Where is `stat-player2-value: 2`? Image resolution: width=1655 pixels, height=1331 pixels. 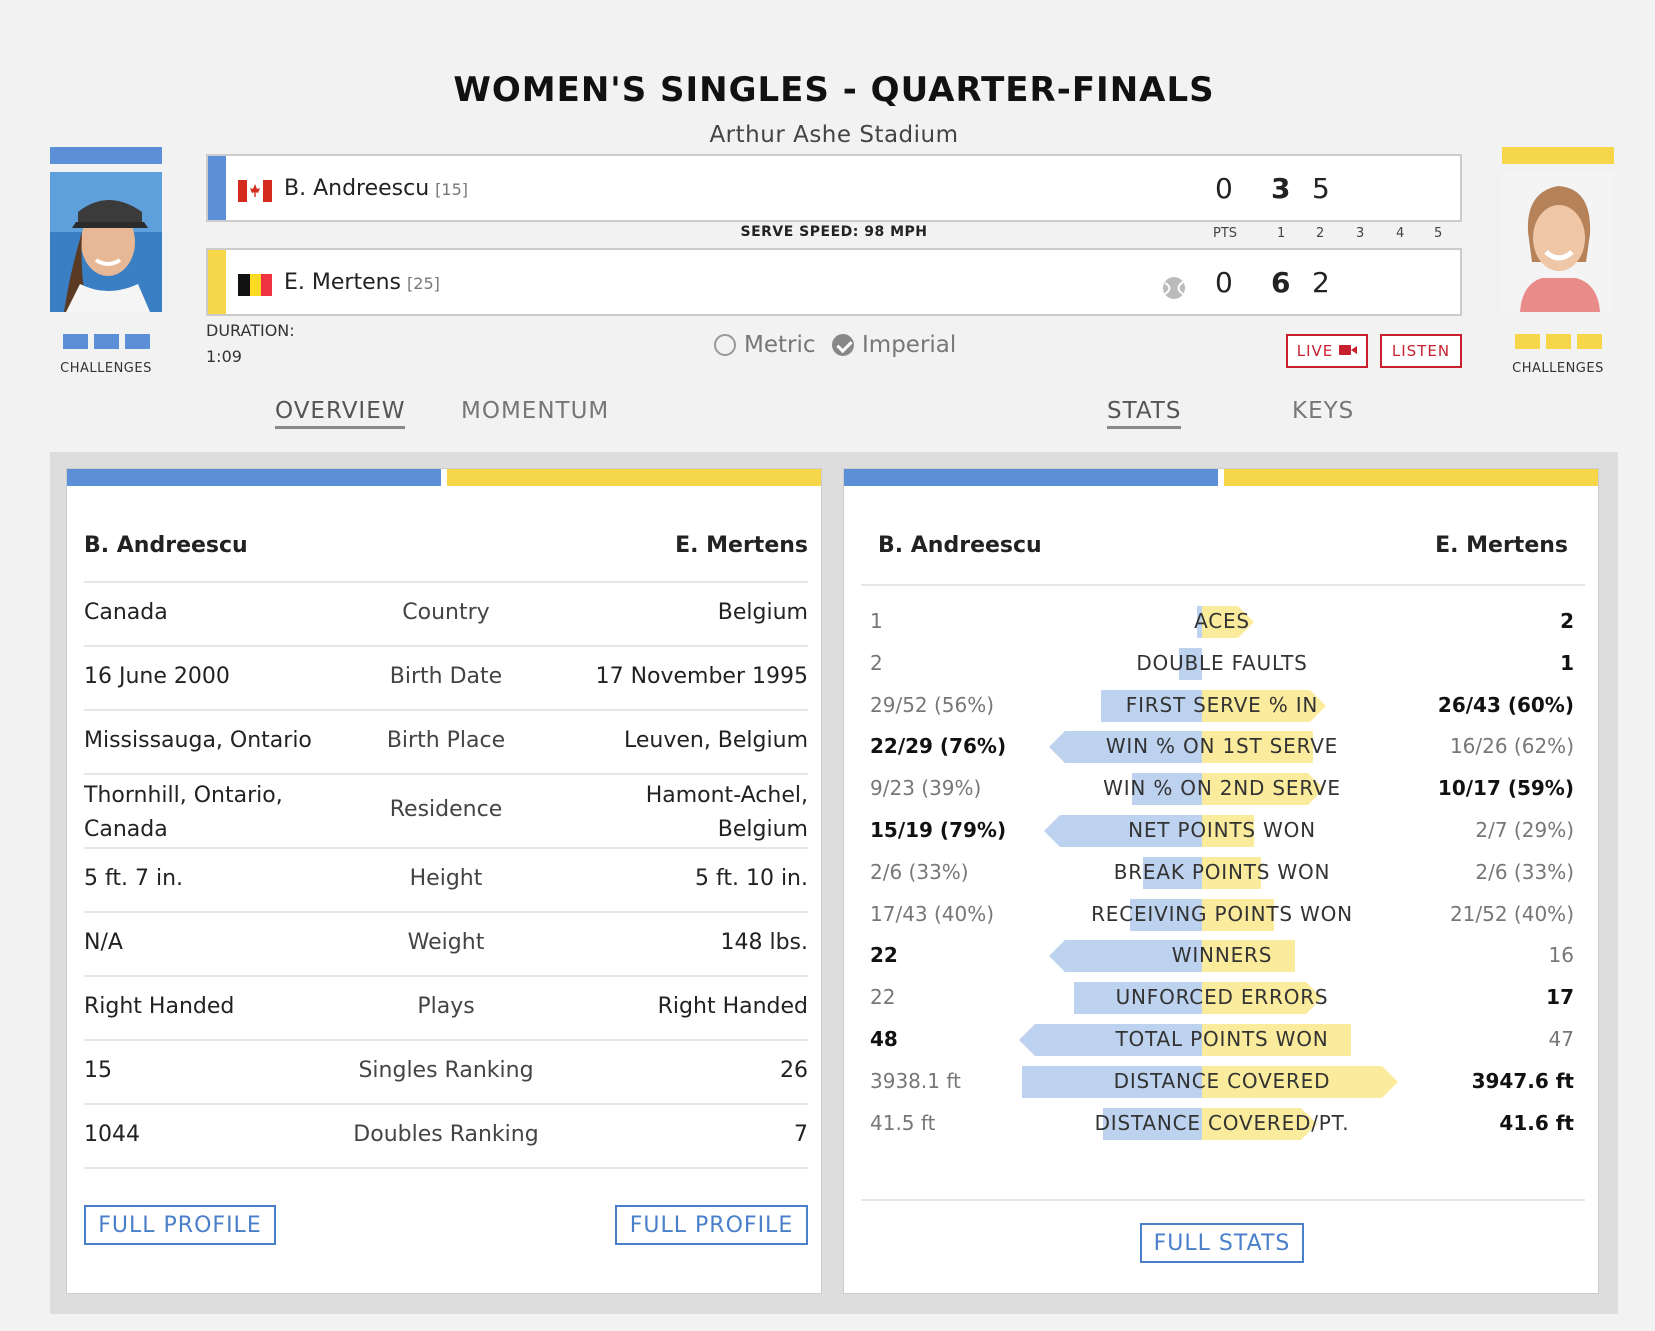
stat-player2-value: 2 is located at coordinates (1567, 621).